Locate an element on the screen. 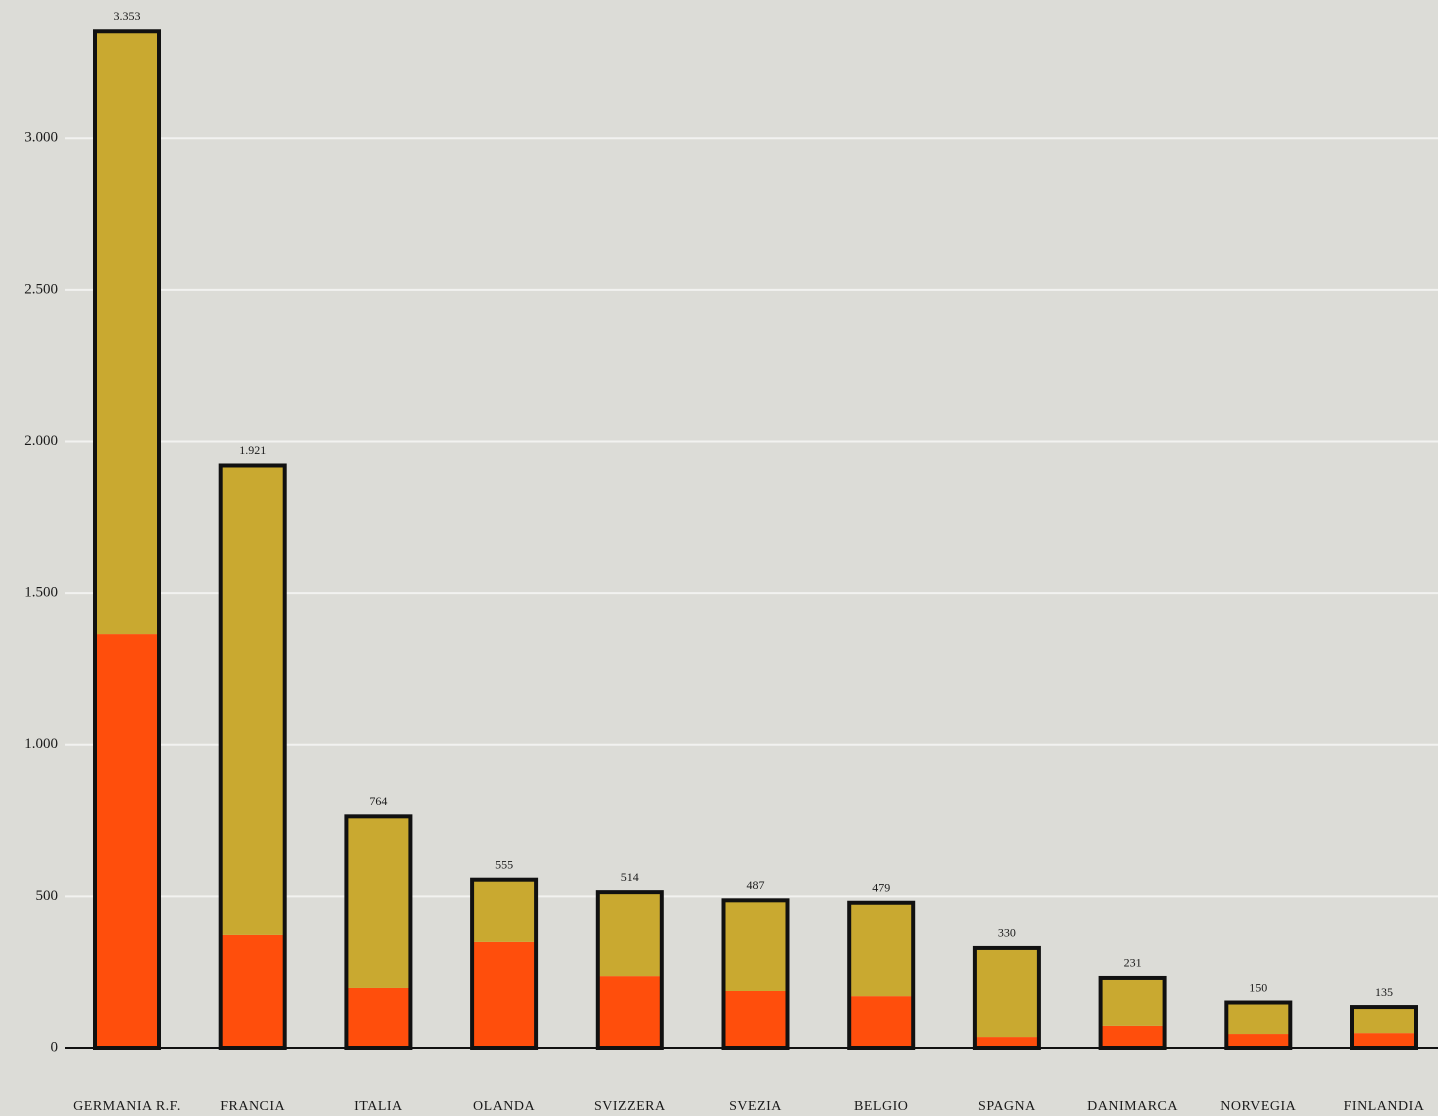 This screenshot has height=1116, width=1438. value-label: 231 is located at coordinates (1133, 963).